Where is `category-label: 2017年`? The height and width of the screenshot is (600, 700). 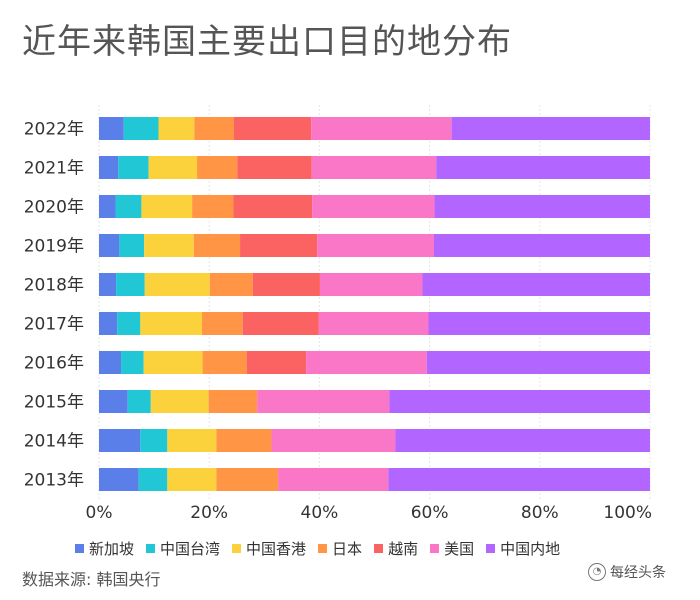
category-label: 2017年 is located at coordinates (54, 325).